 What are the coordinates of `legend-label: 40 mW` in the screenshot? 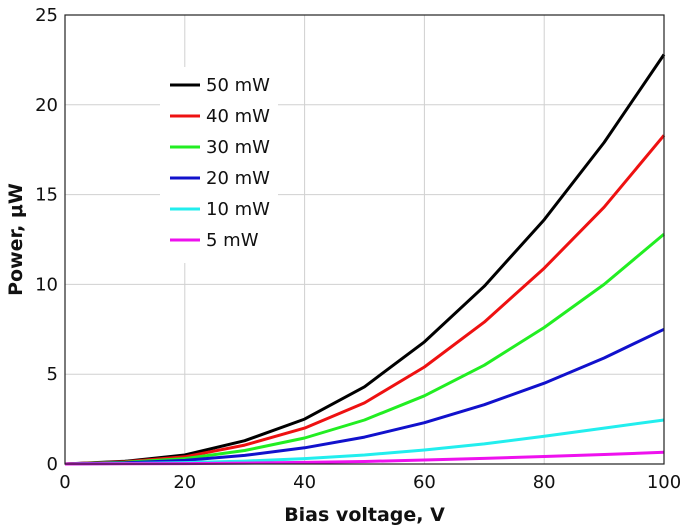 It's located at (238, 116).